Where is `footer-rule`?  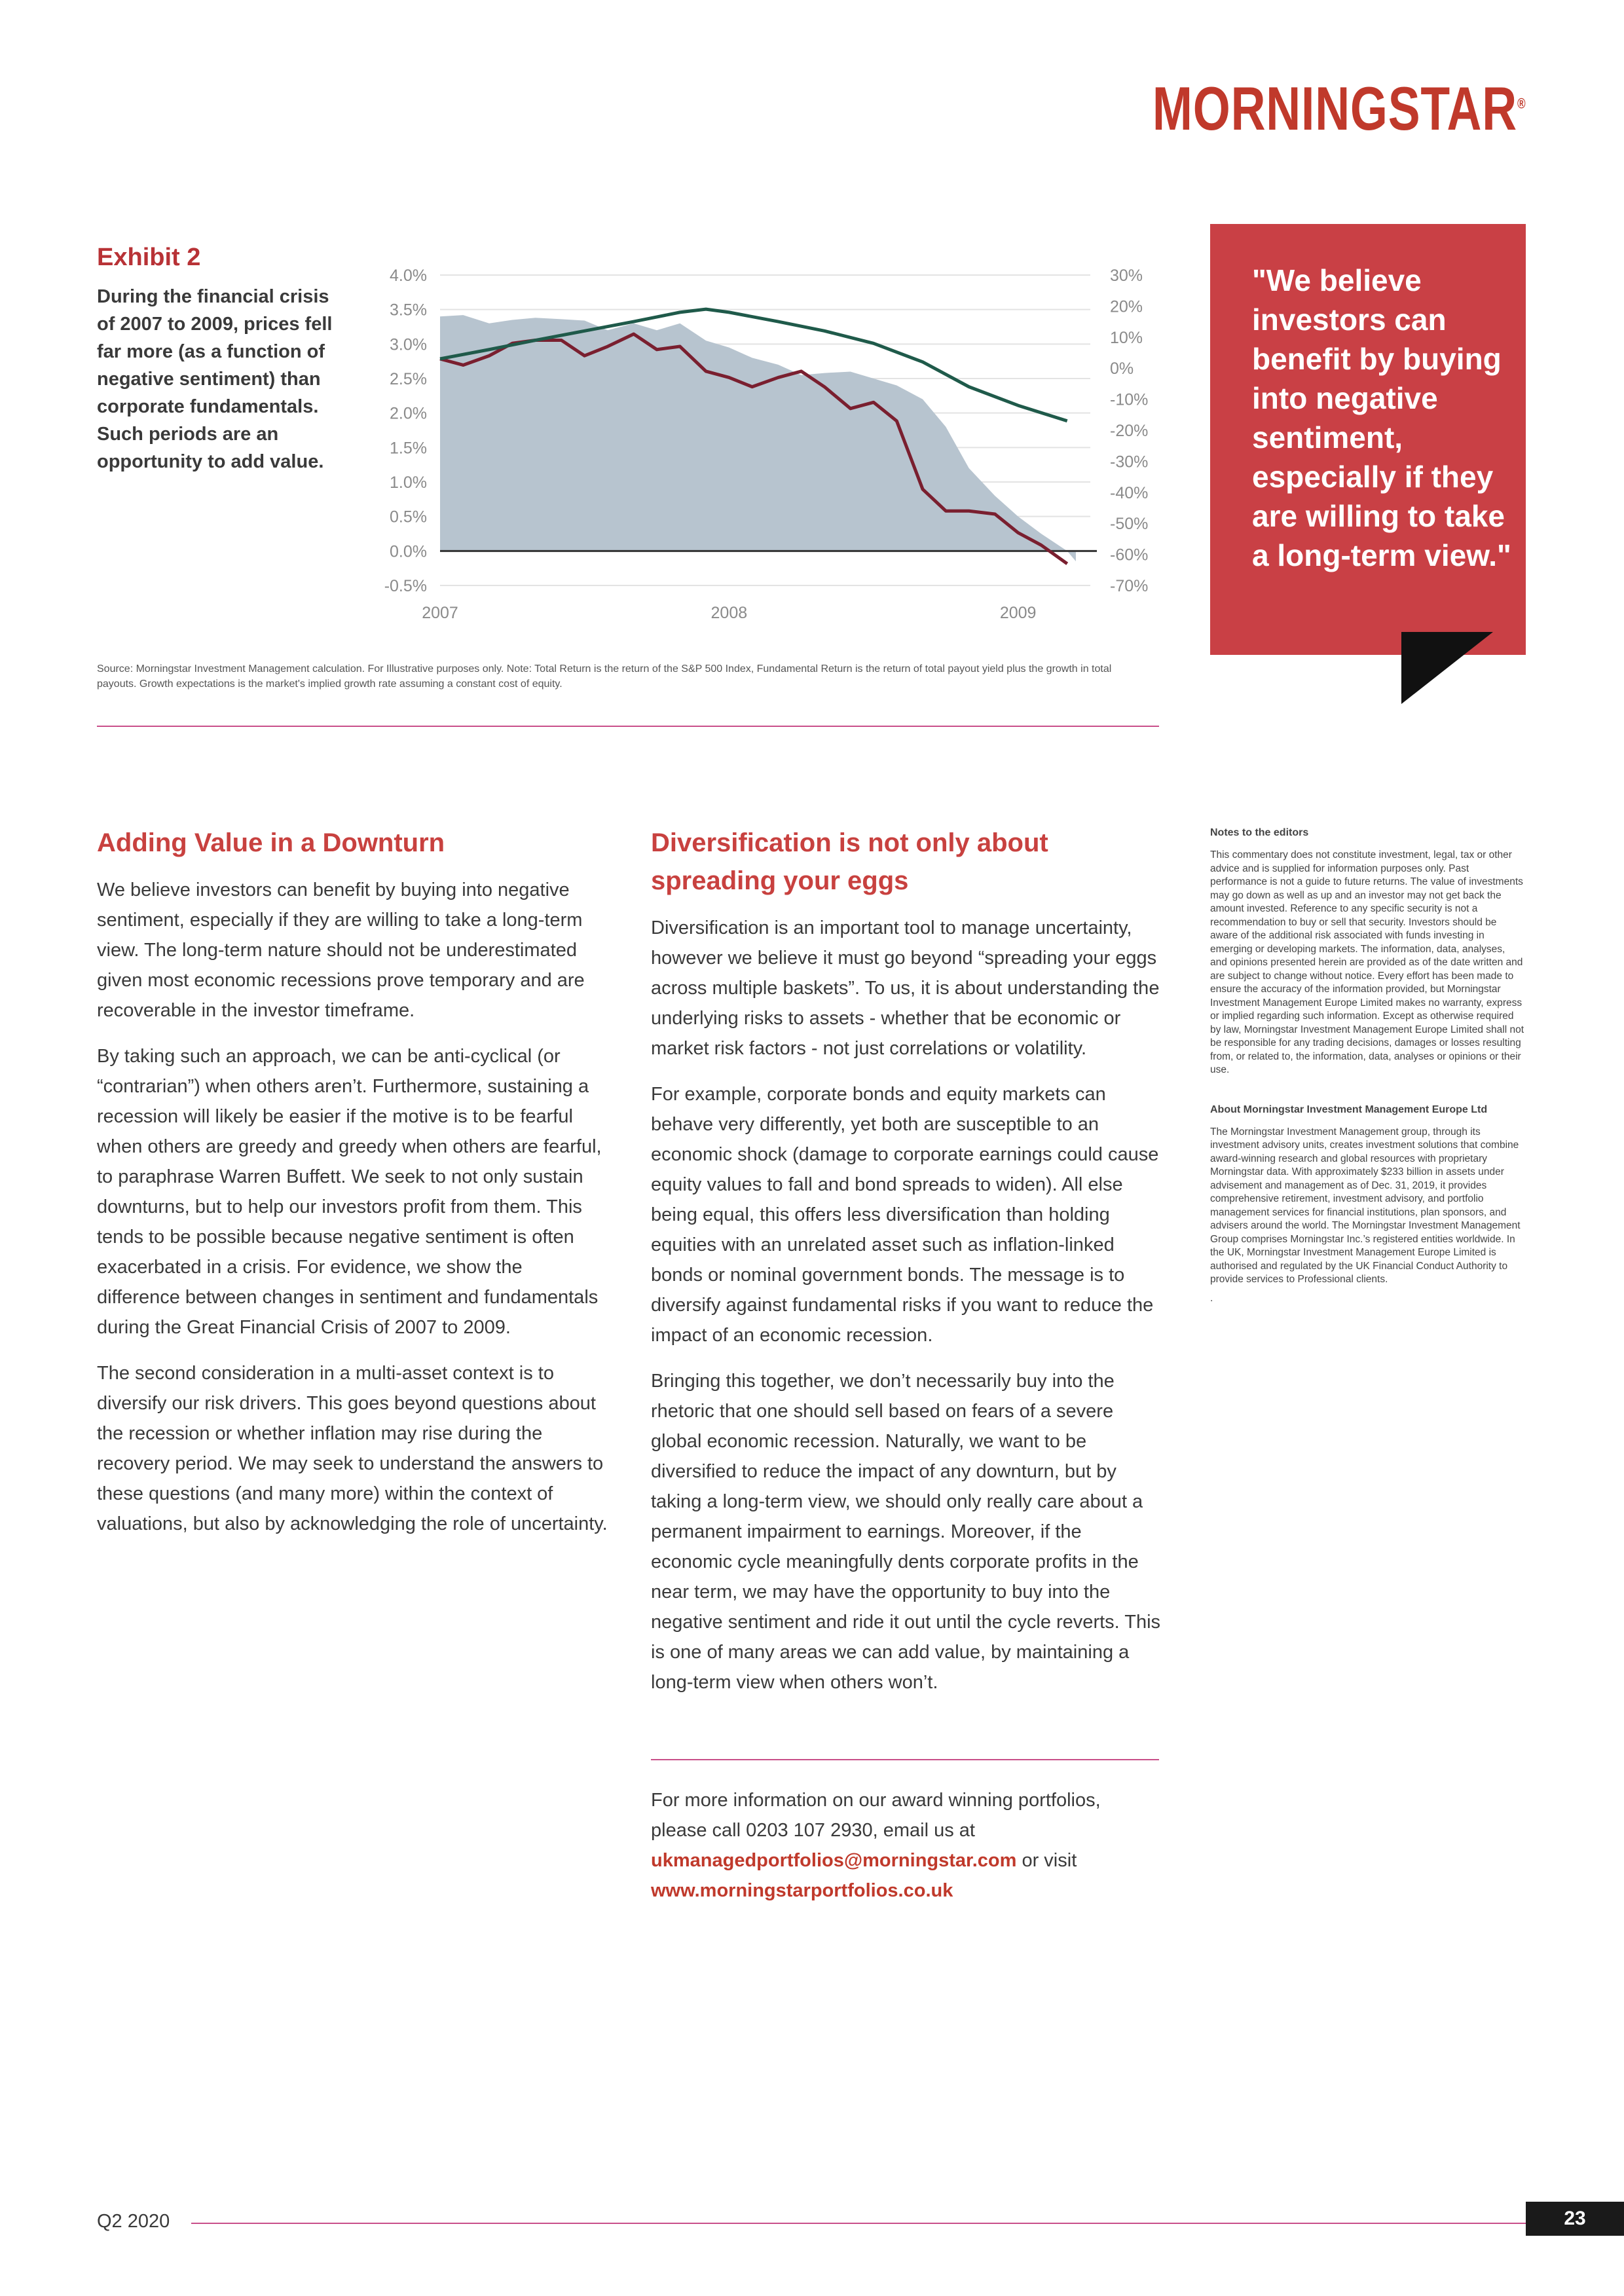
footer-rule is located at coordinates (858, 2224).